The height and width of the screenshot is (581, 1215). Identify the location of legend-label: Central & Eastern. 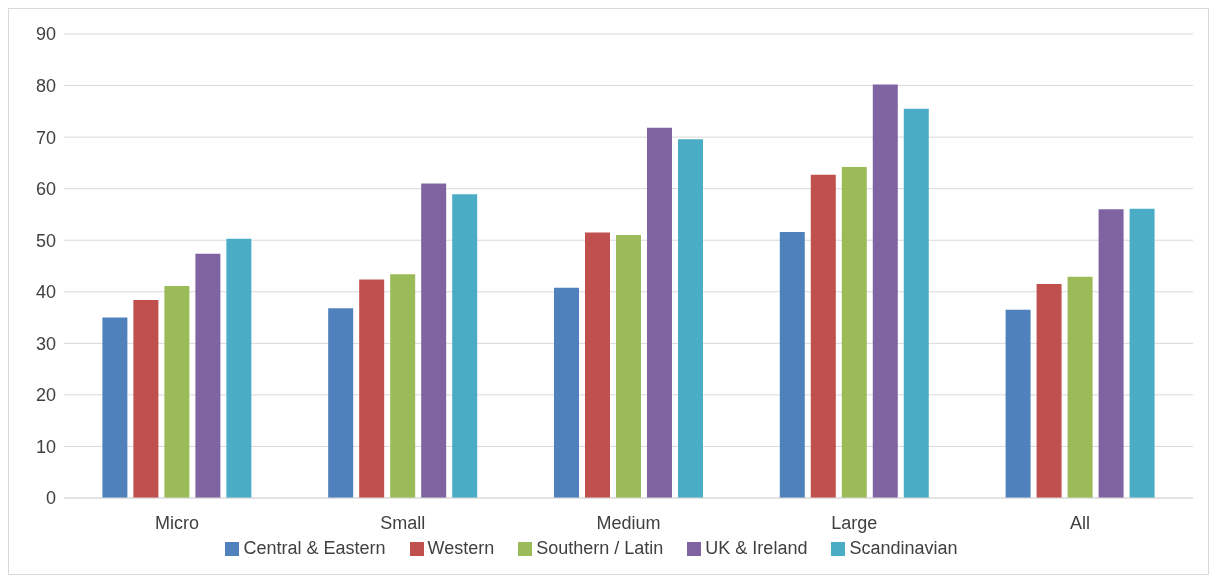
(314, 548).